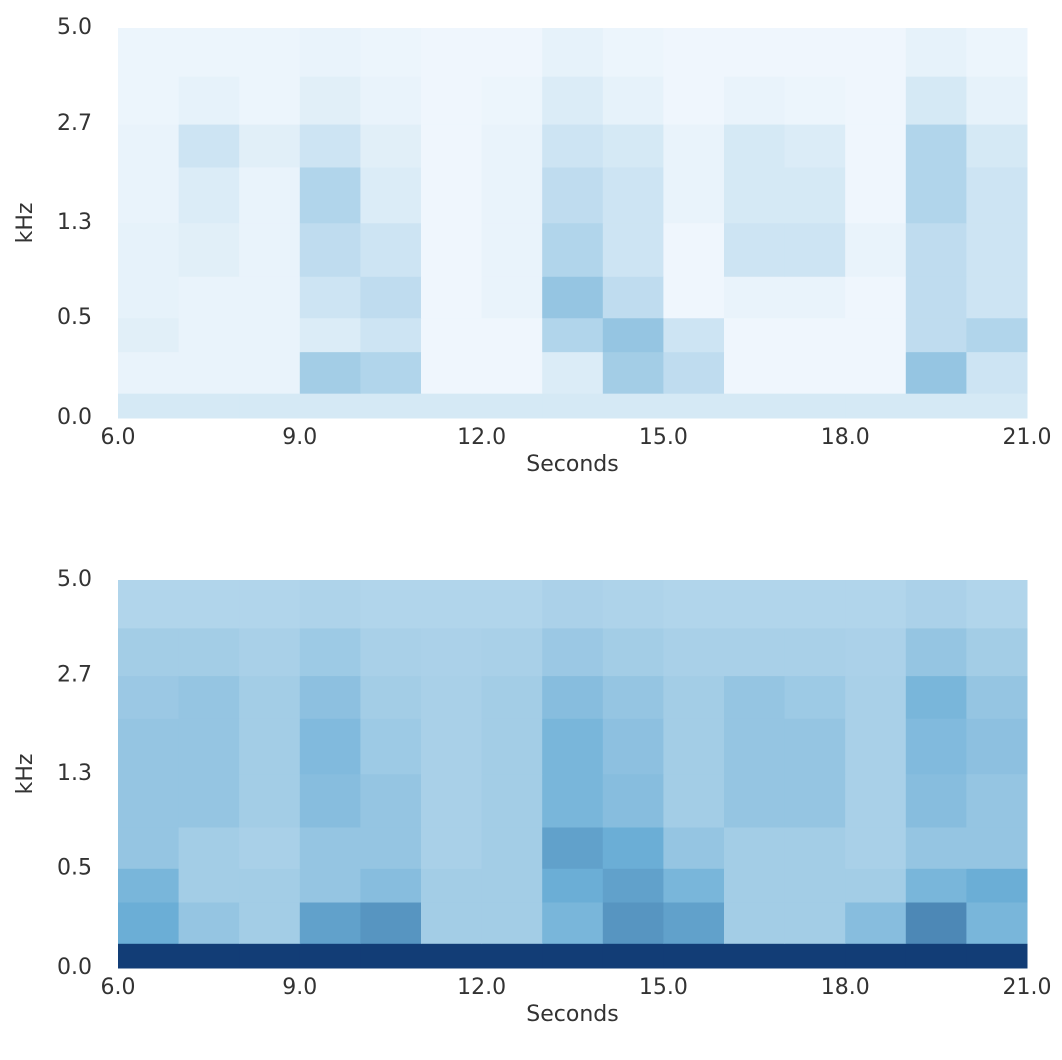 The width and height of the screenshot is (1062, 1060). Describe the element at coordinates (118, 987) in the screenshot. I see `x-tick-label: 6.0` at that location.